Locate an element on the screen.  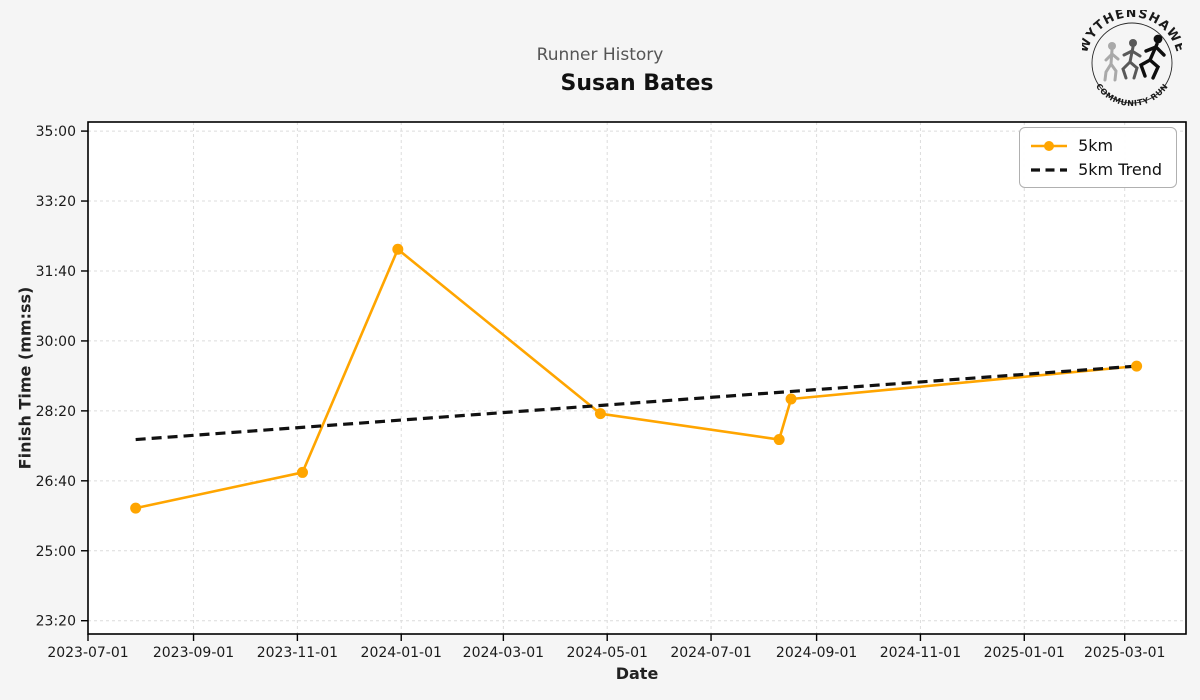
legend-label-5km: 5km is located at coordinates (1096, 145).